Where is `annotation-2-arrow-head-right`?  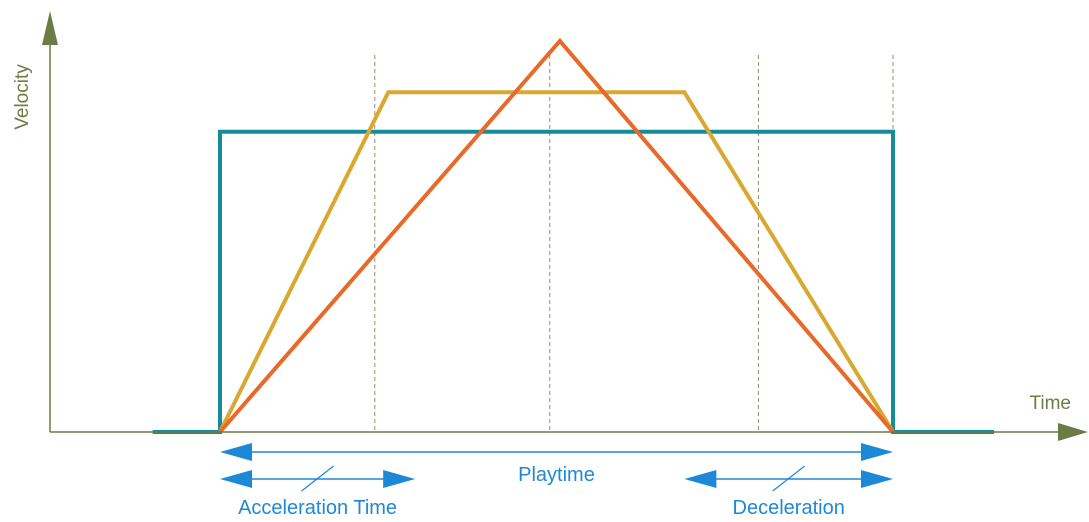
annotation-2-arrow-head-right is located at coordinates (399, 479).